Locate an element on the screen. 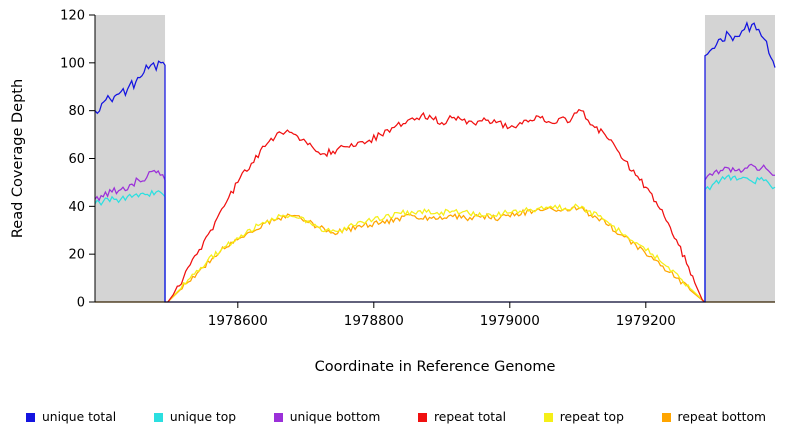 The width and height of the screenshot is (792, 432). unique-region-left is located at coordinates (130, 158).